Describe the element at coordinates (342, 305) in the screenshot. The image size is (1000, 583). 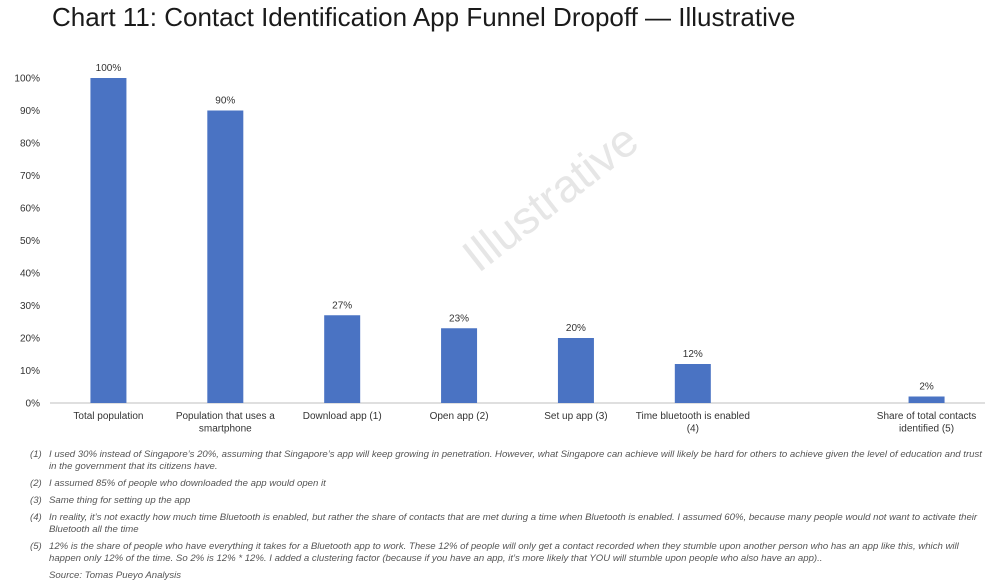
I see `data-label: 27%` at that location.